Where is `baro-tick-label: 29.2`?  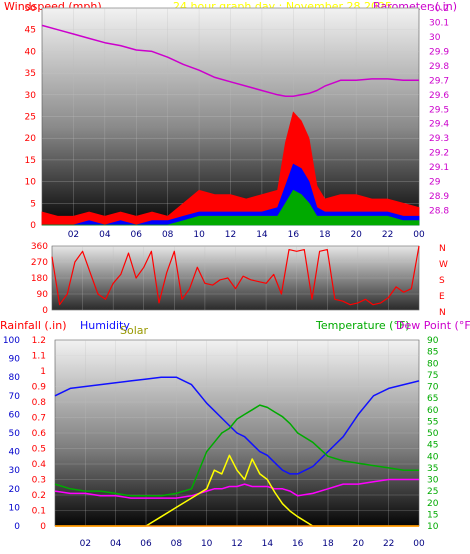
baro-tick-label: 29.2 is located at coordinates (439, 154).